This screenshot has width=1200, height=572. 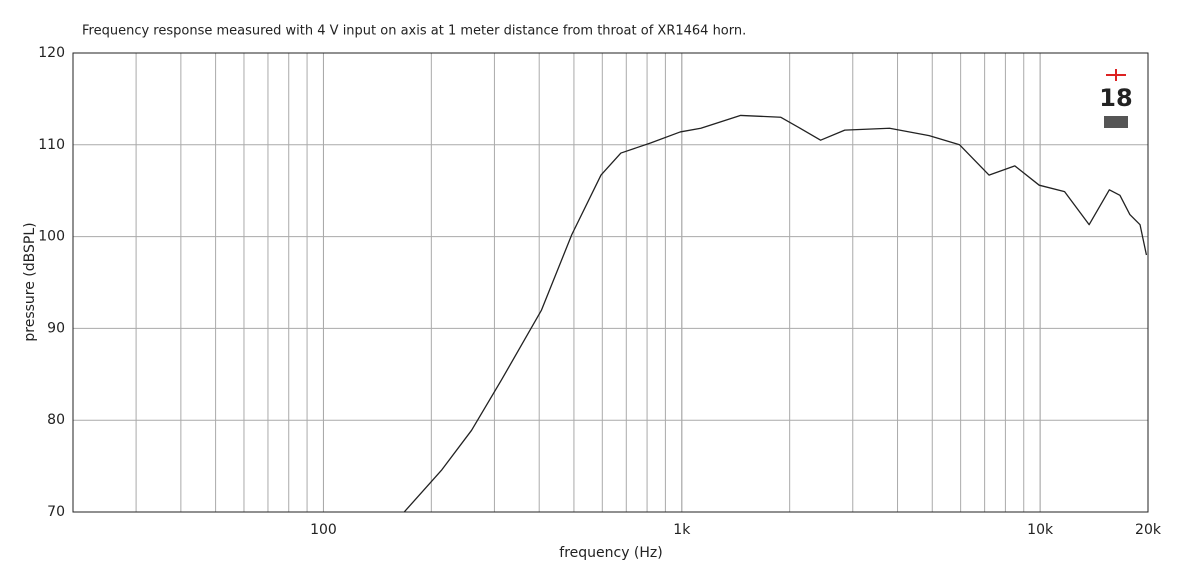 I want to click on y-axis-label: pressure (dBSPL), so click(x=30, y=281).